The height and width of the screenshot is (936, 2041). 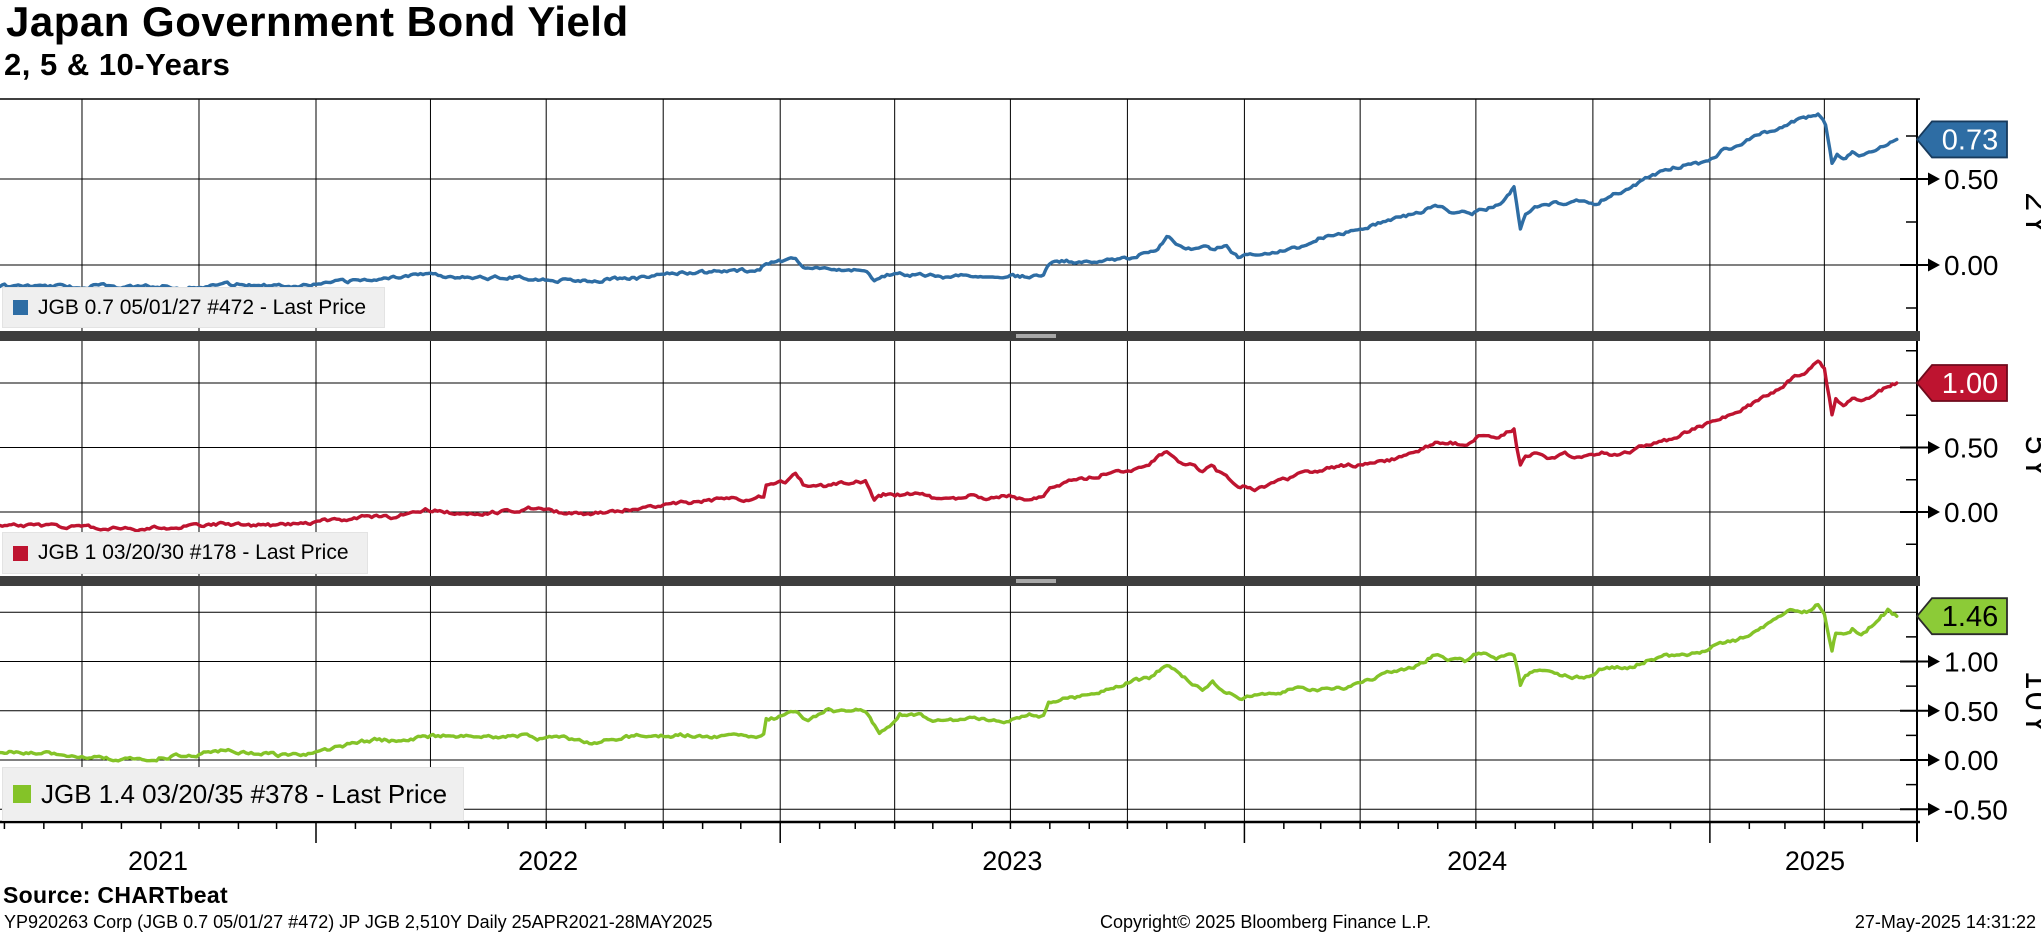 What do you see at coordinates (20, 307) in the screenshot?
I see `legend-swatch-2y-icon` at bounding box center [20, 307].